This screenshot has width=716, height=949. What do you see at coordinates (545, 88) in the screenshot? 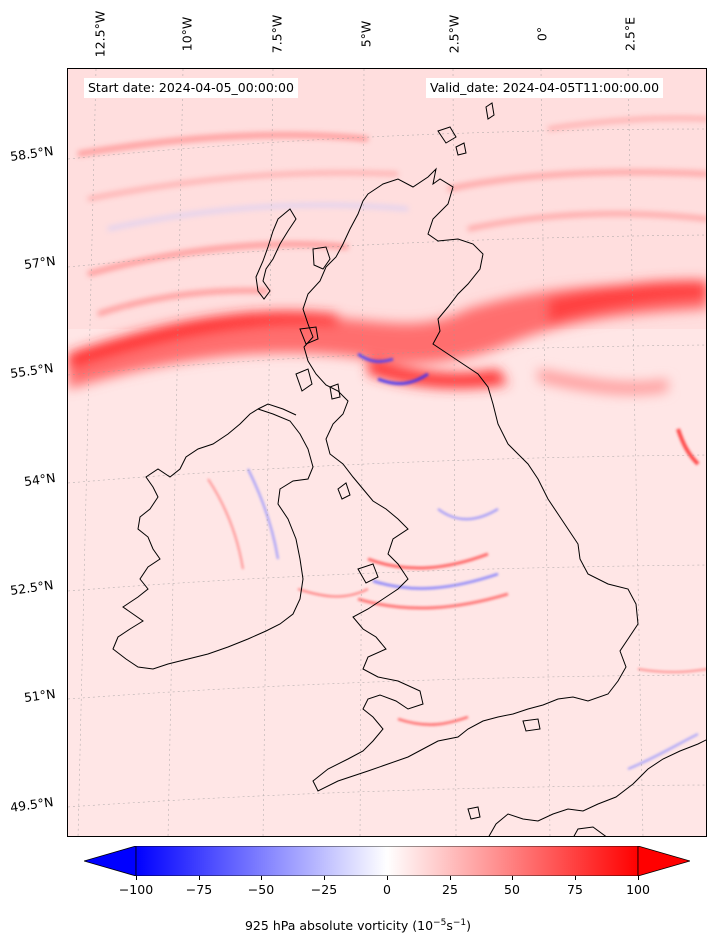
I see `valid-date-label: Valid_date: 2024-04-05T11:00:00.00` at bounding box center [545, 88].